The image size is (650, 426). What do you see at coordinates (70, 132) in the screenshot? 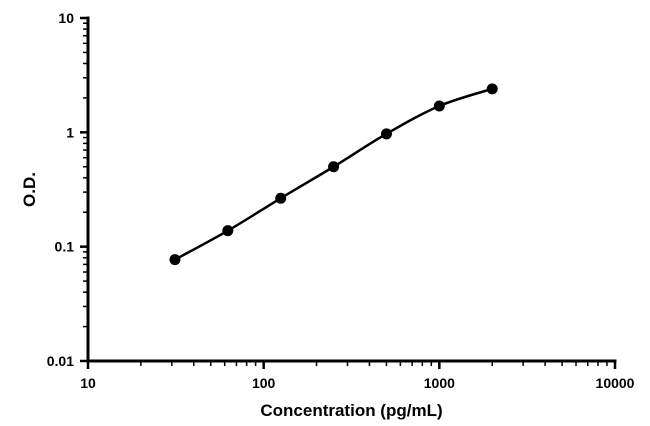
I see `y-tick-label: 1` at bounding box center [70, 132].